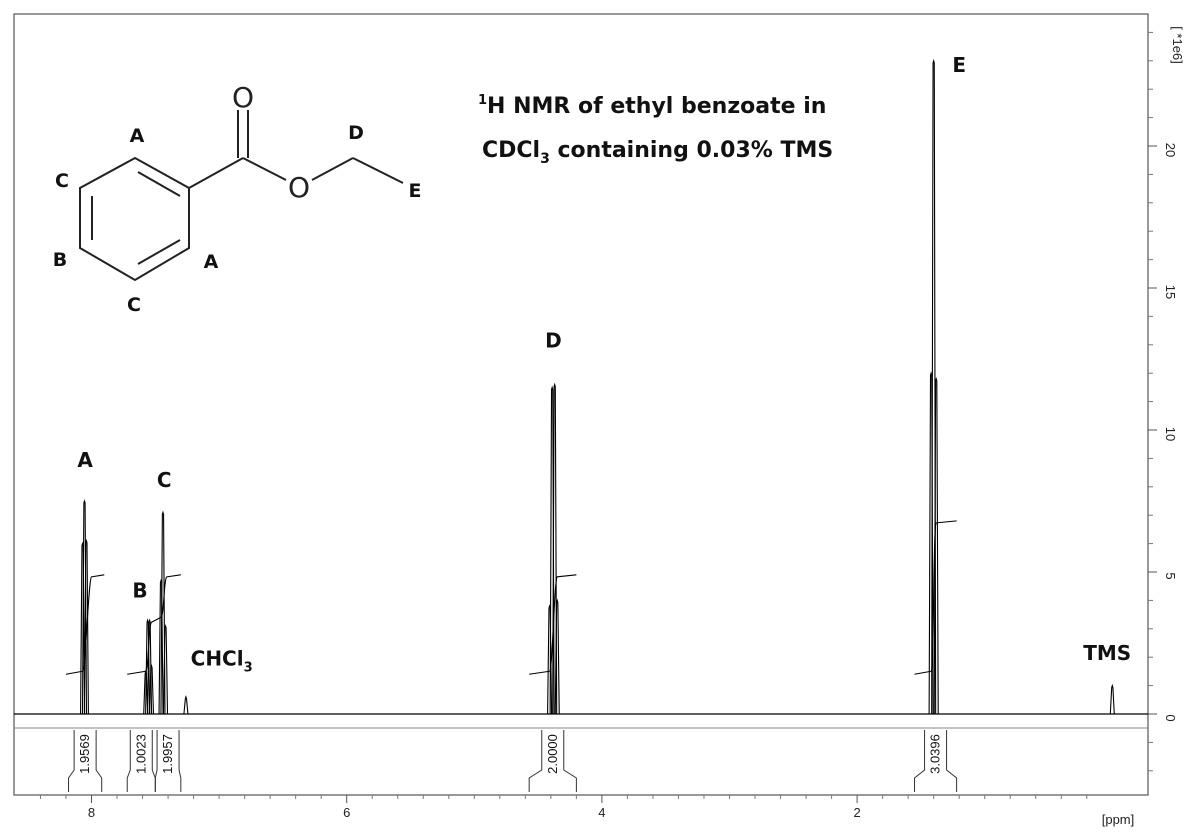  I want to click on annotation-subscript: 3, so click(248, 668).